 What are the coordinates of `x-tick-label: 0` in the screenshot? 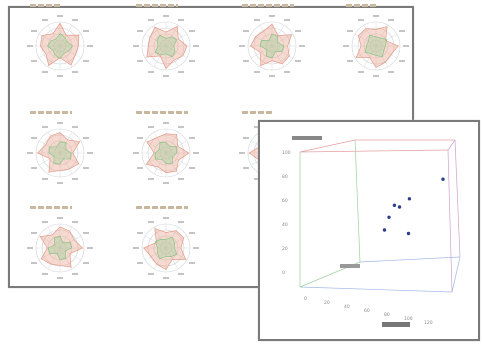 It's located at (305, 299).